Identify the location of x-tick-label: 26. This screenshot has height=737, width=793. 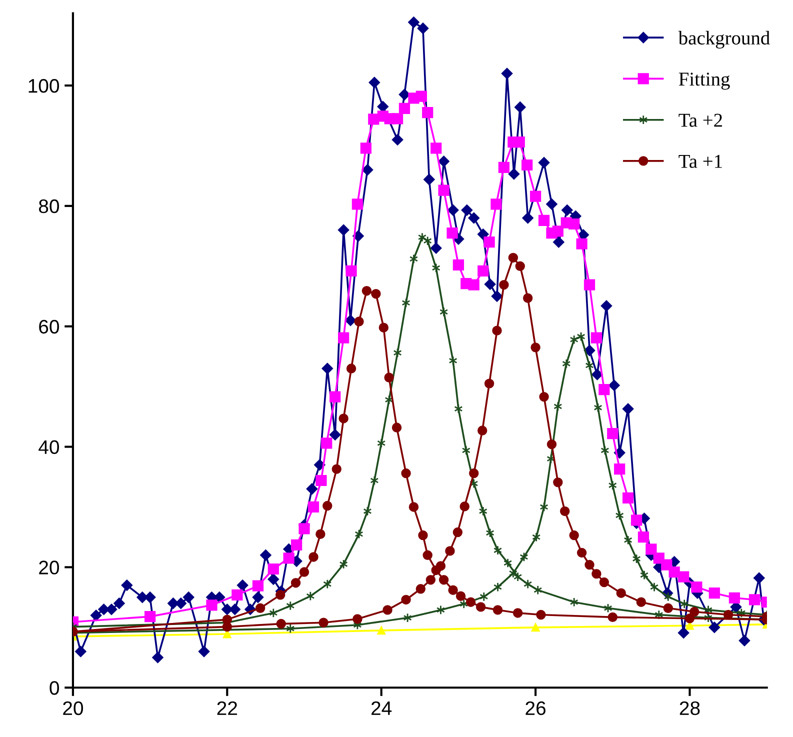
(536, 708).